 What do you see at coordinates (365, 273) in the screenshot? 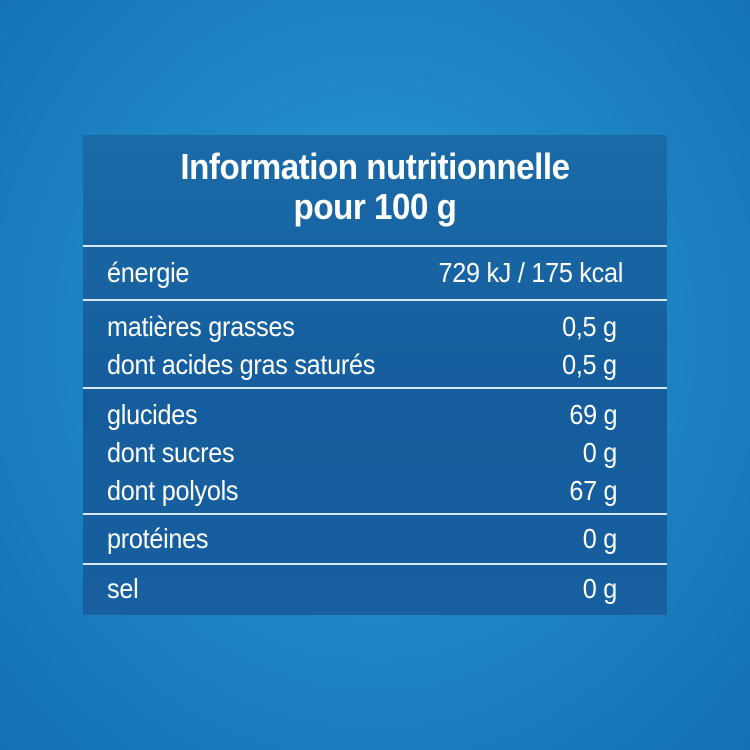
I see `nutrition-row-energy: énergie 729 kJ / 175 kcal` at bounding box center [365, 273].